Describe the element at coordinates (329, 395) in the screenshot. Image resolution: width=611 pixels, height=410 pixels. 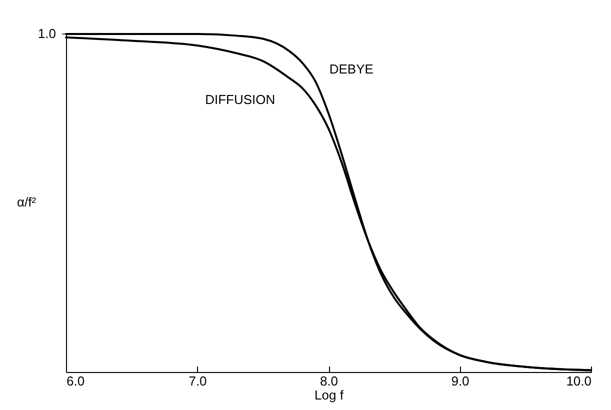
I see `x-axis-title: Log f` at that location.